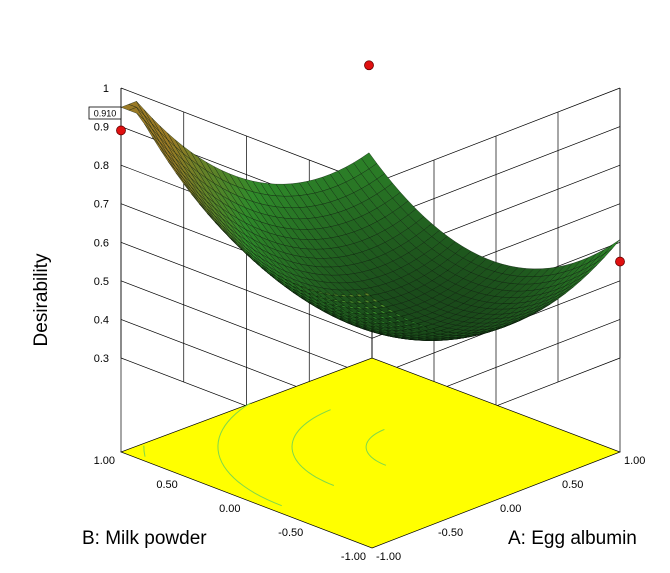 The width and height of the screenshot is (670, 573). I want to click on z-tick-label: 0.9, so click(101, 128).